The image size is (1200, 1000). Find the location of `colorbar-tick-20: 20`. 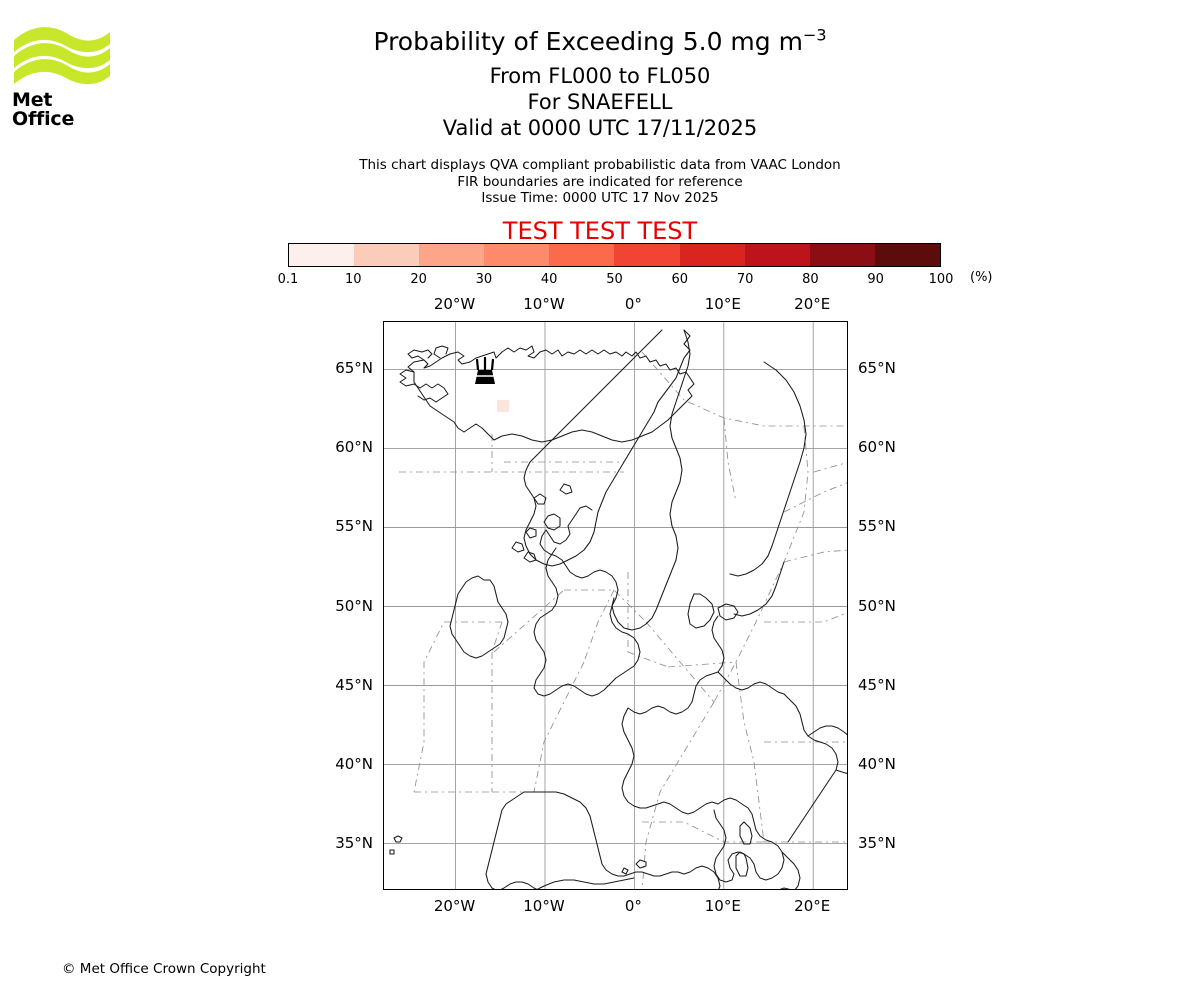

colorbar-tick-20: 20 is located at coordinates (418, 279).